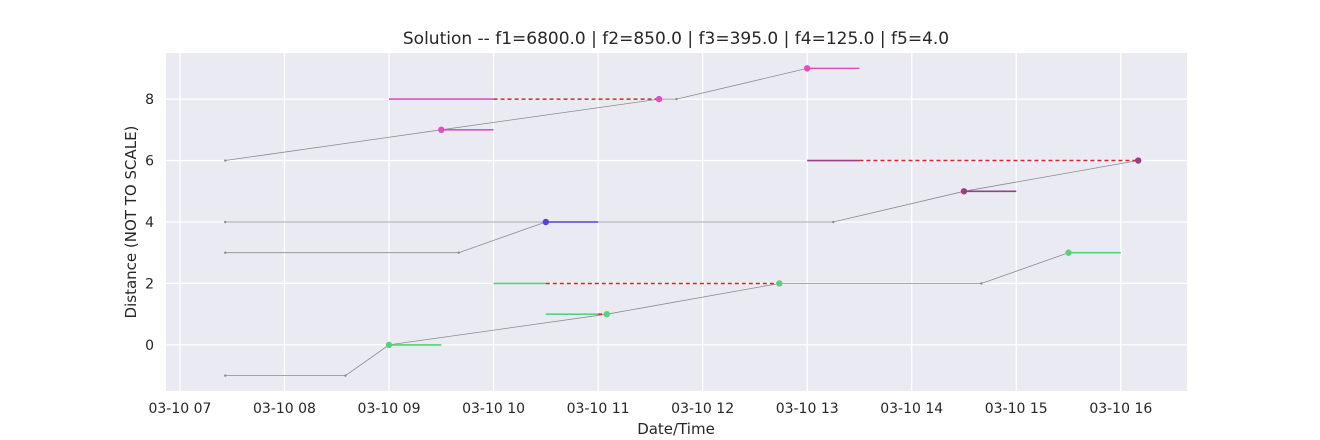 The height and width of the screenshot is (440, 1320). What do you see at coordinates (911, 409) in the screenshot?
I see `x-tick-label: 03-10 14` at bounding box center [911, 409].